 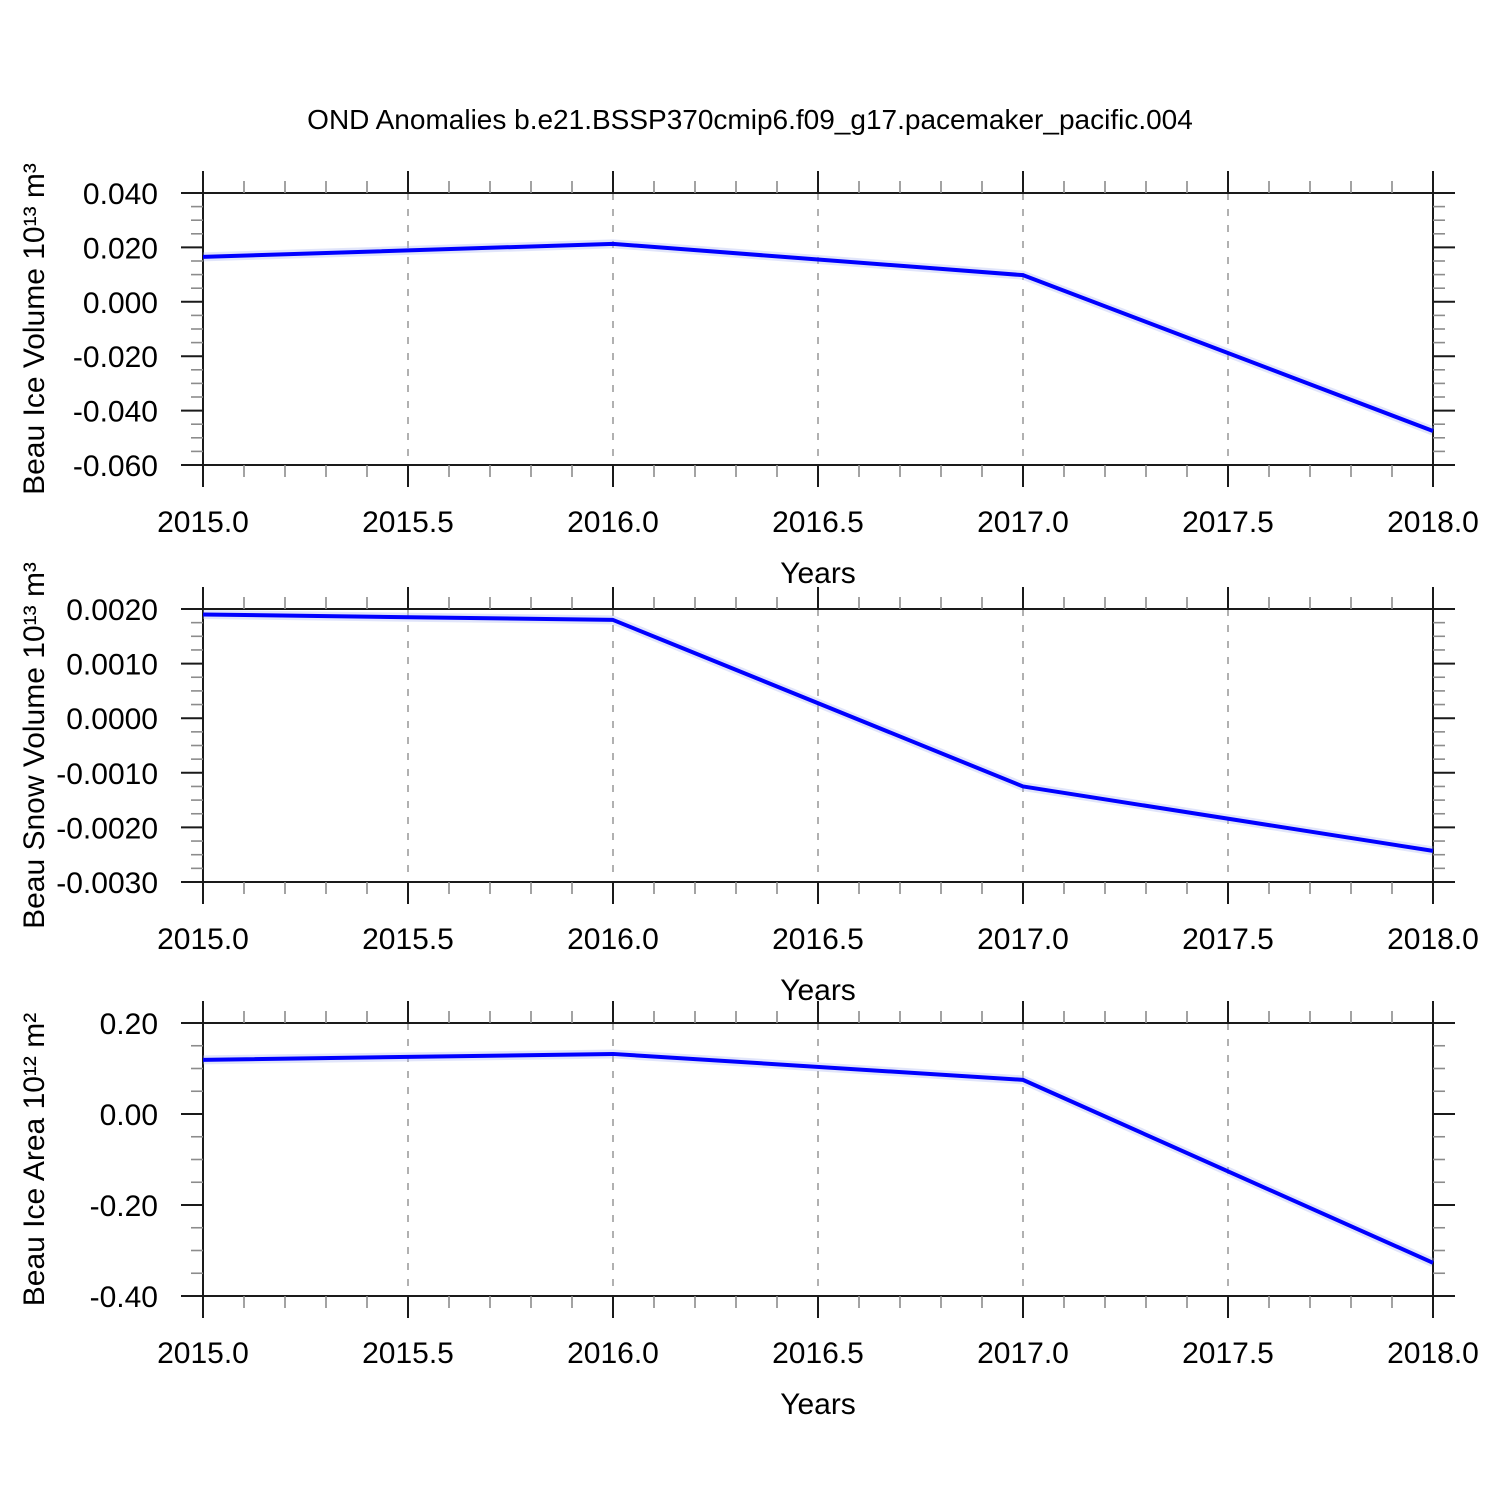 What do you see at coordinates (107, 774) in the screenshot?
I see `y-tick-label: -0.0010` at bounding box center [107, 774].